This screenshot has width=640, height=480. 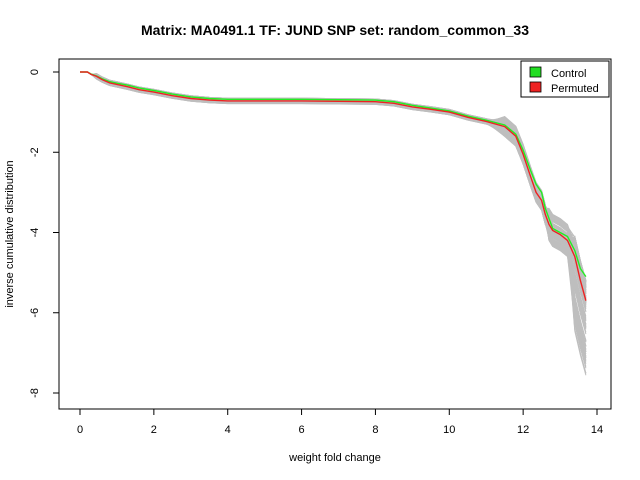 I want to click on y-tick-label: -8, so click(x=35, y=393).